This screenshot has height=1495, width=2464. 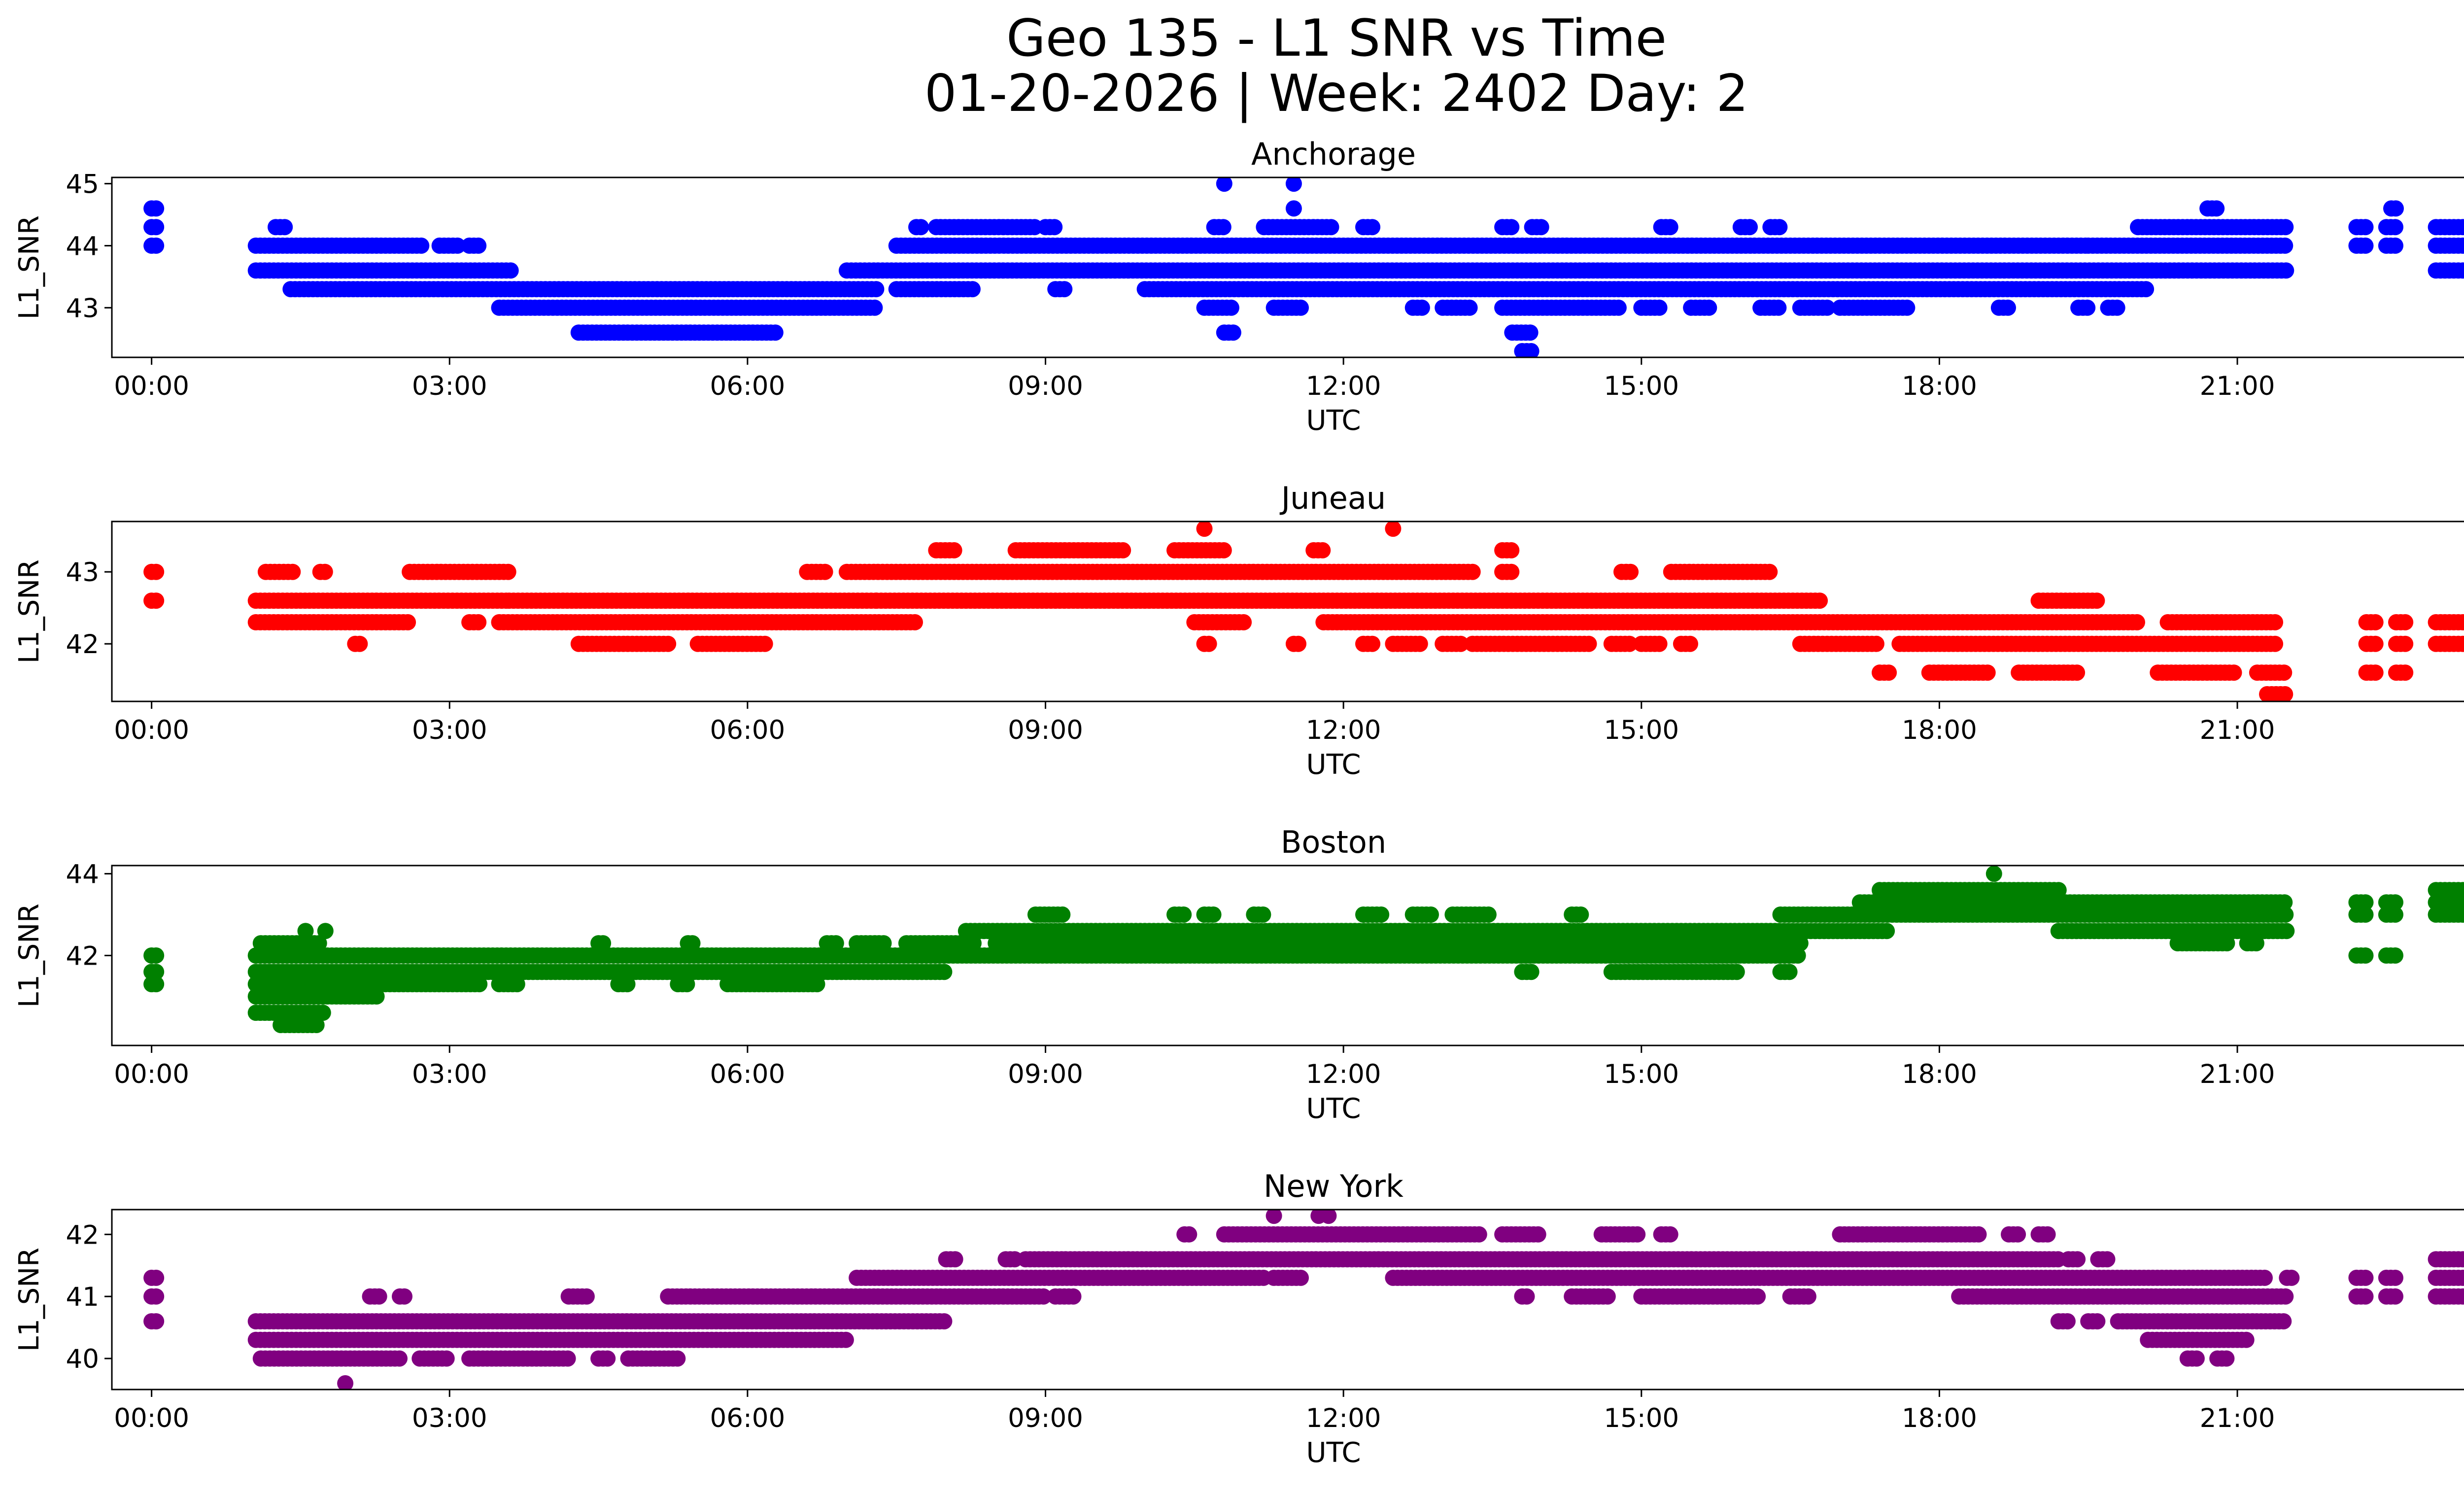 I want to click on y-tick-label: 44, so click(x=82, y=246).